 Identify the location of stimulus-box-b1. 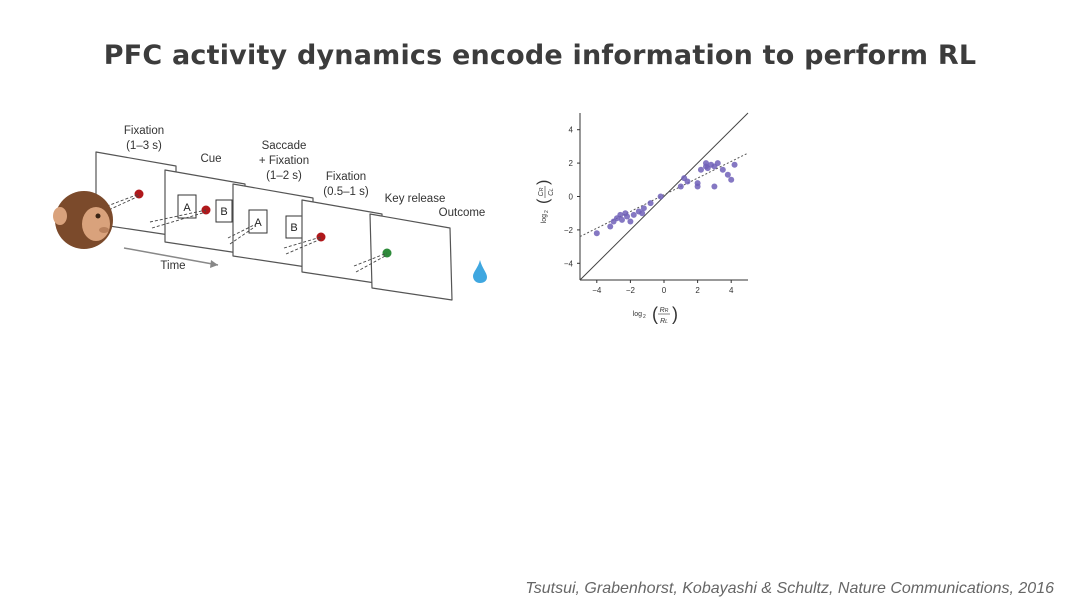
(224, 211).